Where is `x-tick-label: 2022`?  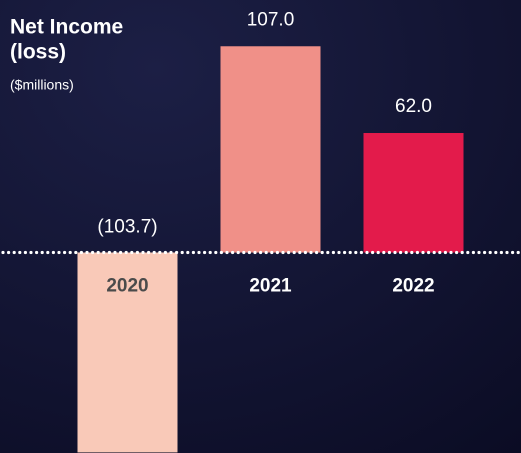
x-tick-label: 2022 is located at coordinates (413, 286).